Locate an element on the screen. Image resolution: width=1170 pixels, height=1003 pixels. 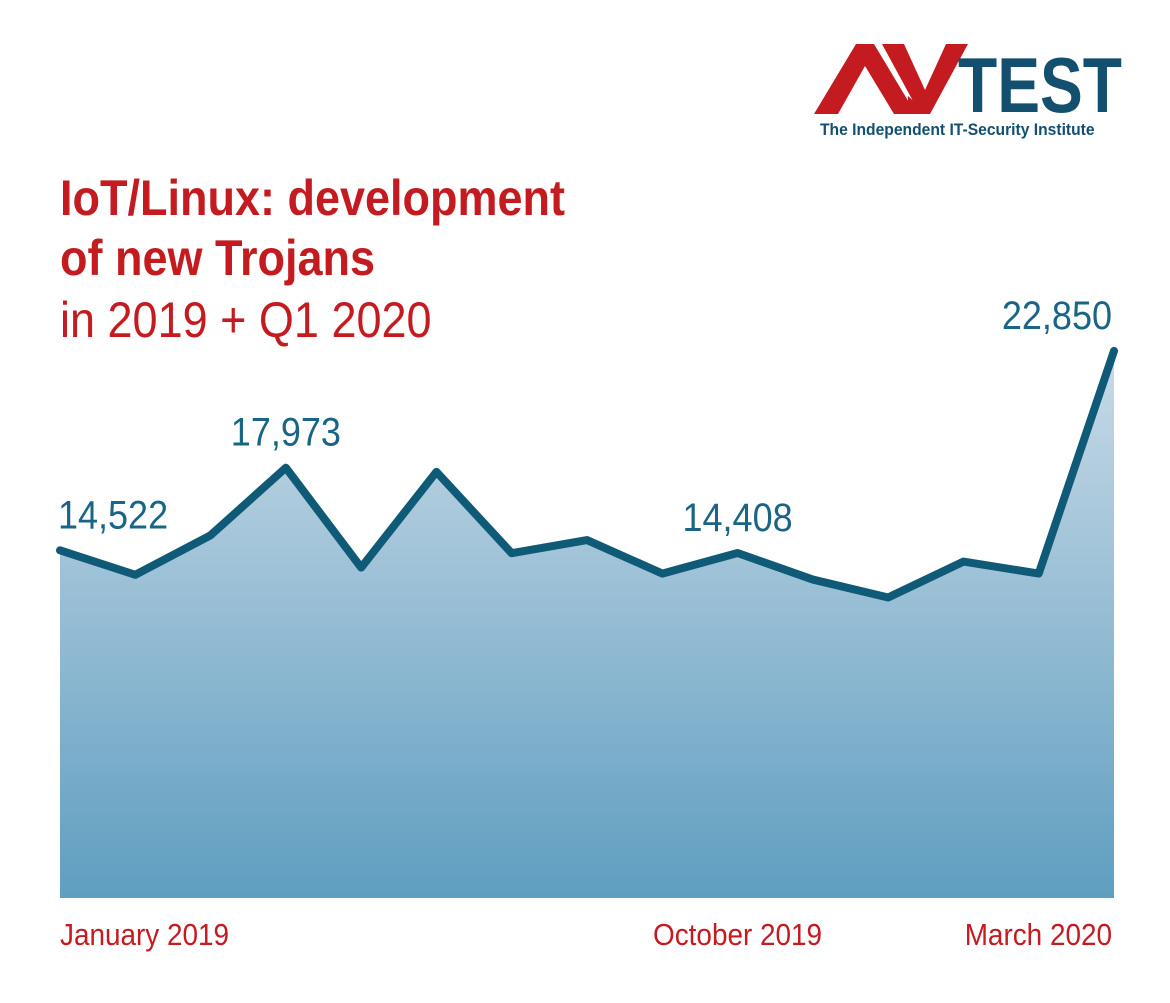
logo-tagline: The Independent IT-Security Institute is located at coordinates (957, 129).